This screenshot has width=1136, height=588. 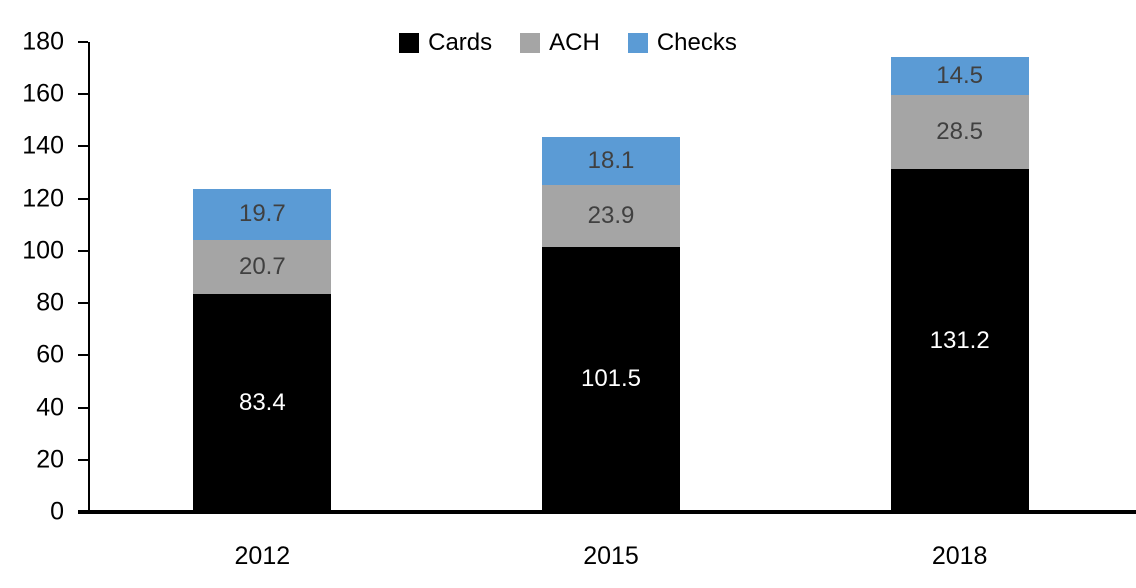 I want to click on x-axis-category-label: 2015, so click(x=611, y=556).